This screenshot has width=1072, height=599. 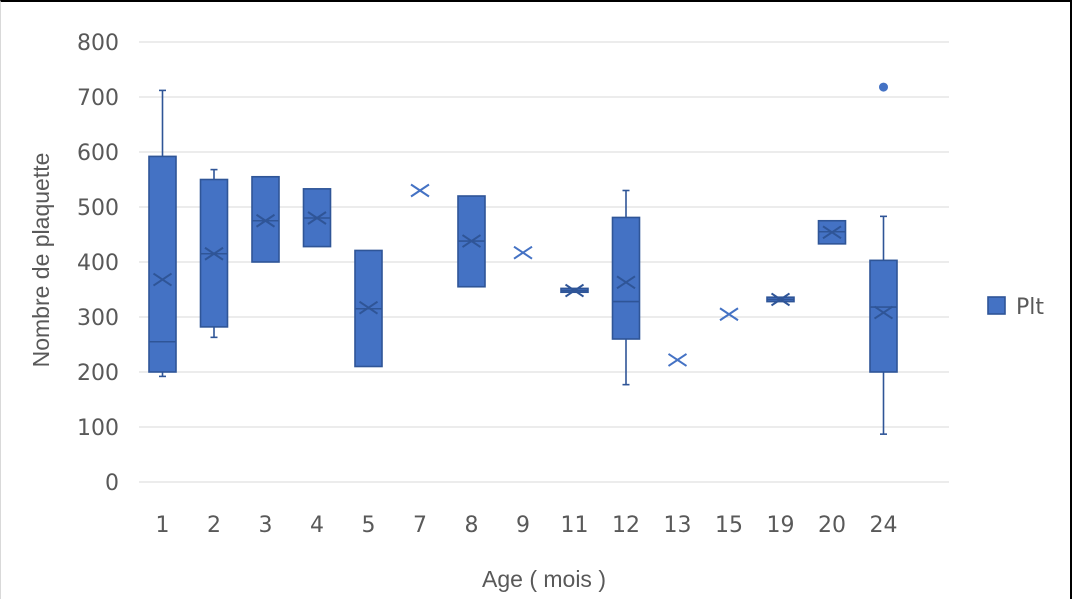 I want to click on y-tick-label: 500, so click(x=98, y=208).